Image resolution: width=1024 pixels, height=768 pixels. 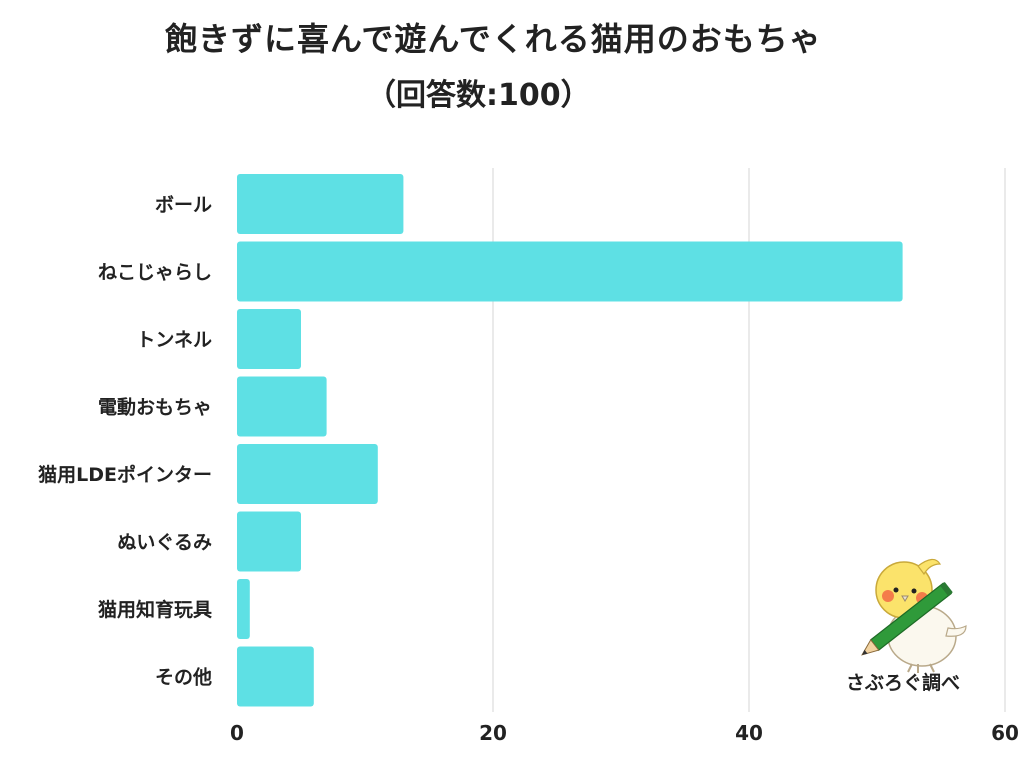 What do you see at coordinates (493, 733) in the screenshot?
I see `x-tick-label: 20` at bounding box center [493, 733].